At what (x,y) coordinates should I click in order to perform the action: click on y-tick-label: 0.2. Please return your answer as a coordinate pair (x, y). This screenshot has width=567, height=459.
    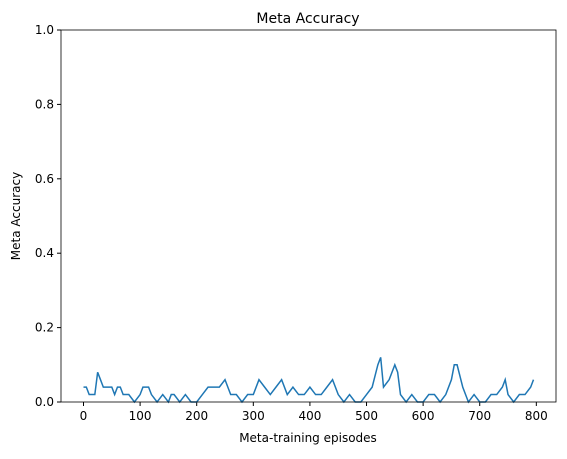
    Looking at the image, I should click on (44, 328).